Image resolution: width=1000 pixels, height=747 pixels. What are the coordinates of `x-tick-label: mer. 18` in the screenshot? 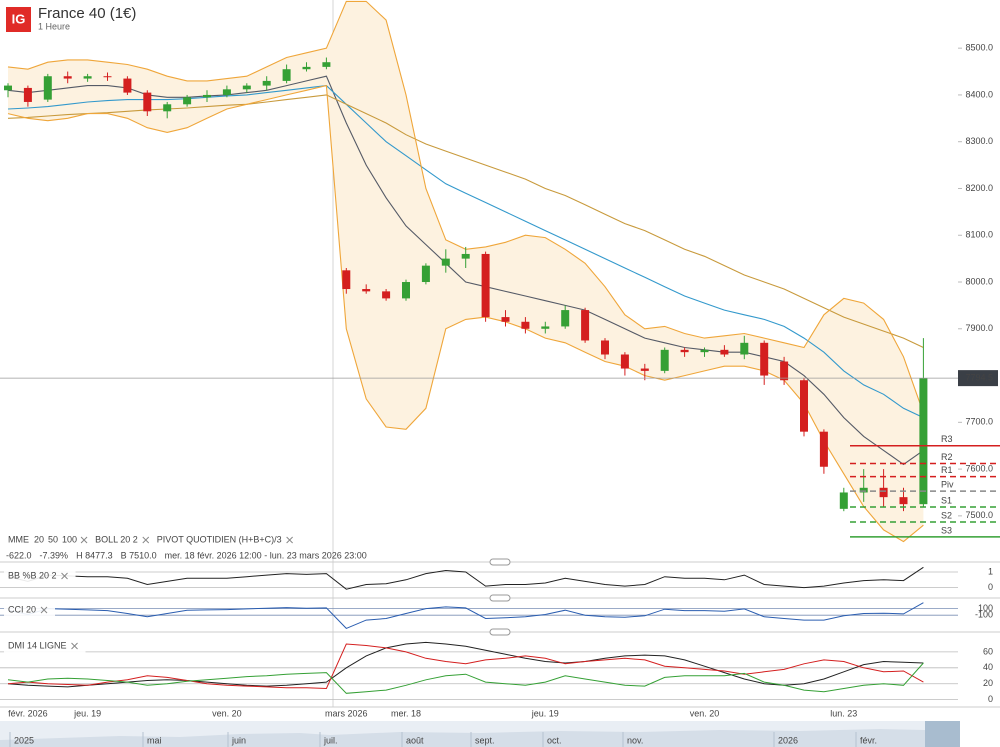 It's located at (406, 713).